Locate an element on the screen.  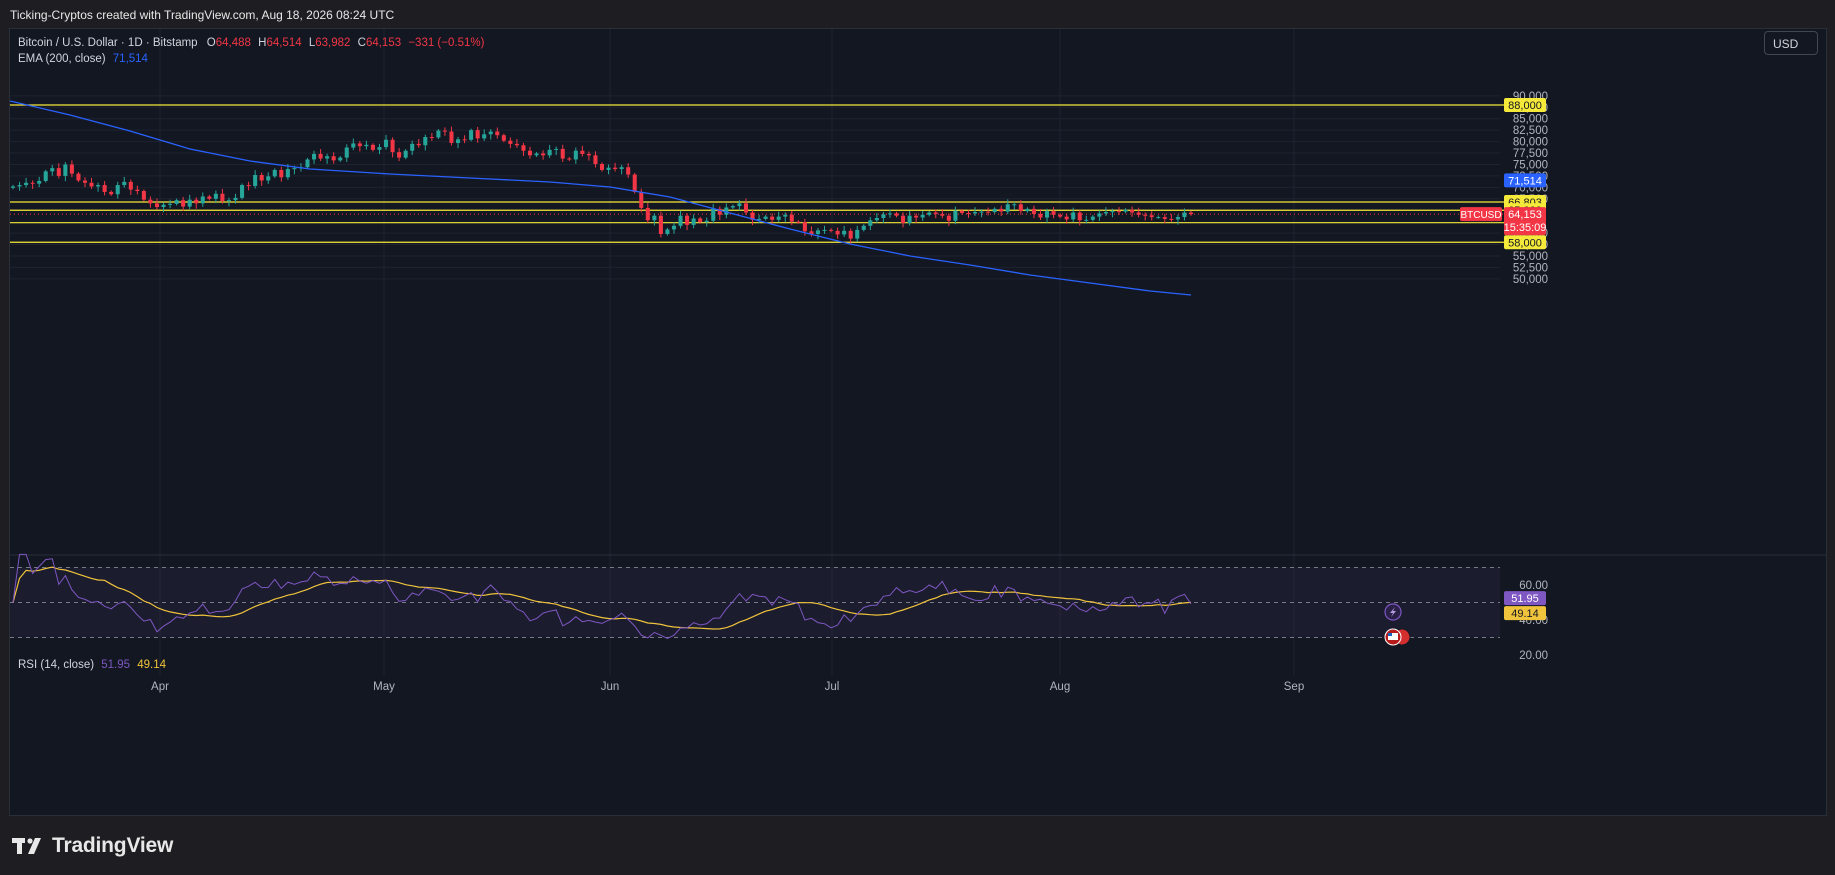
rsi-line is located at coordinates (602, 596).